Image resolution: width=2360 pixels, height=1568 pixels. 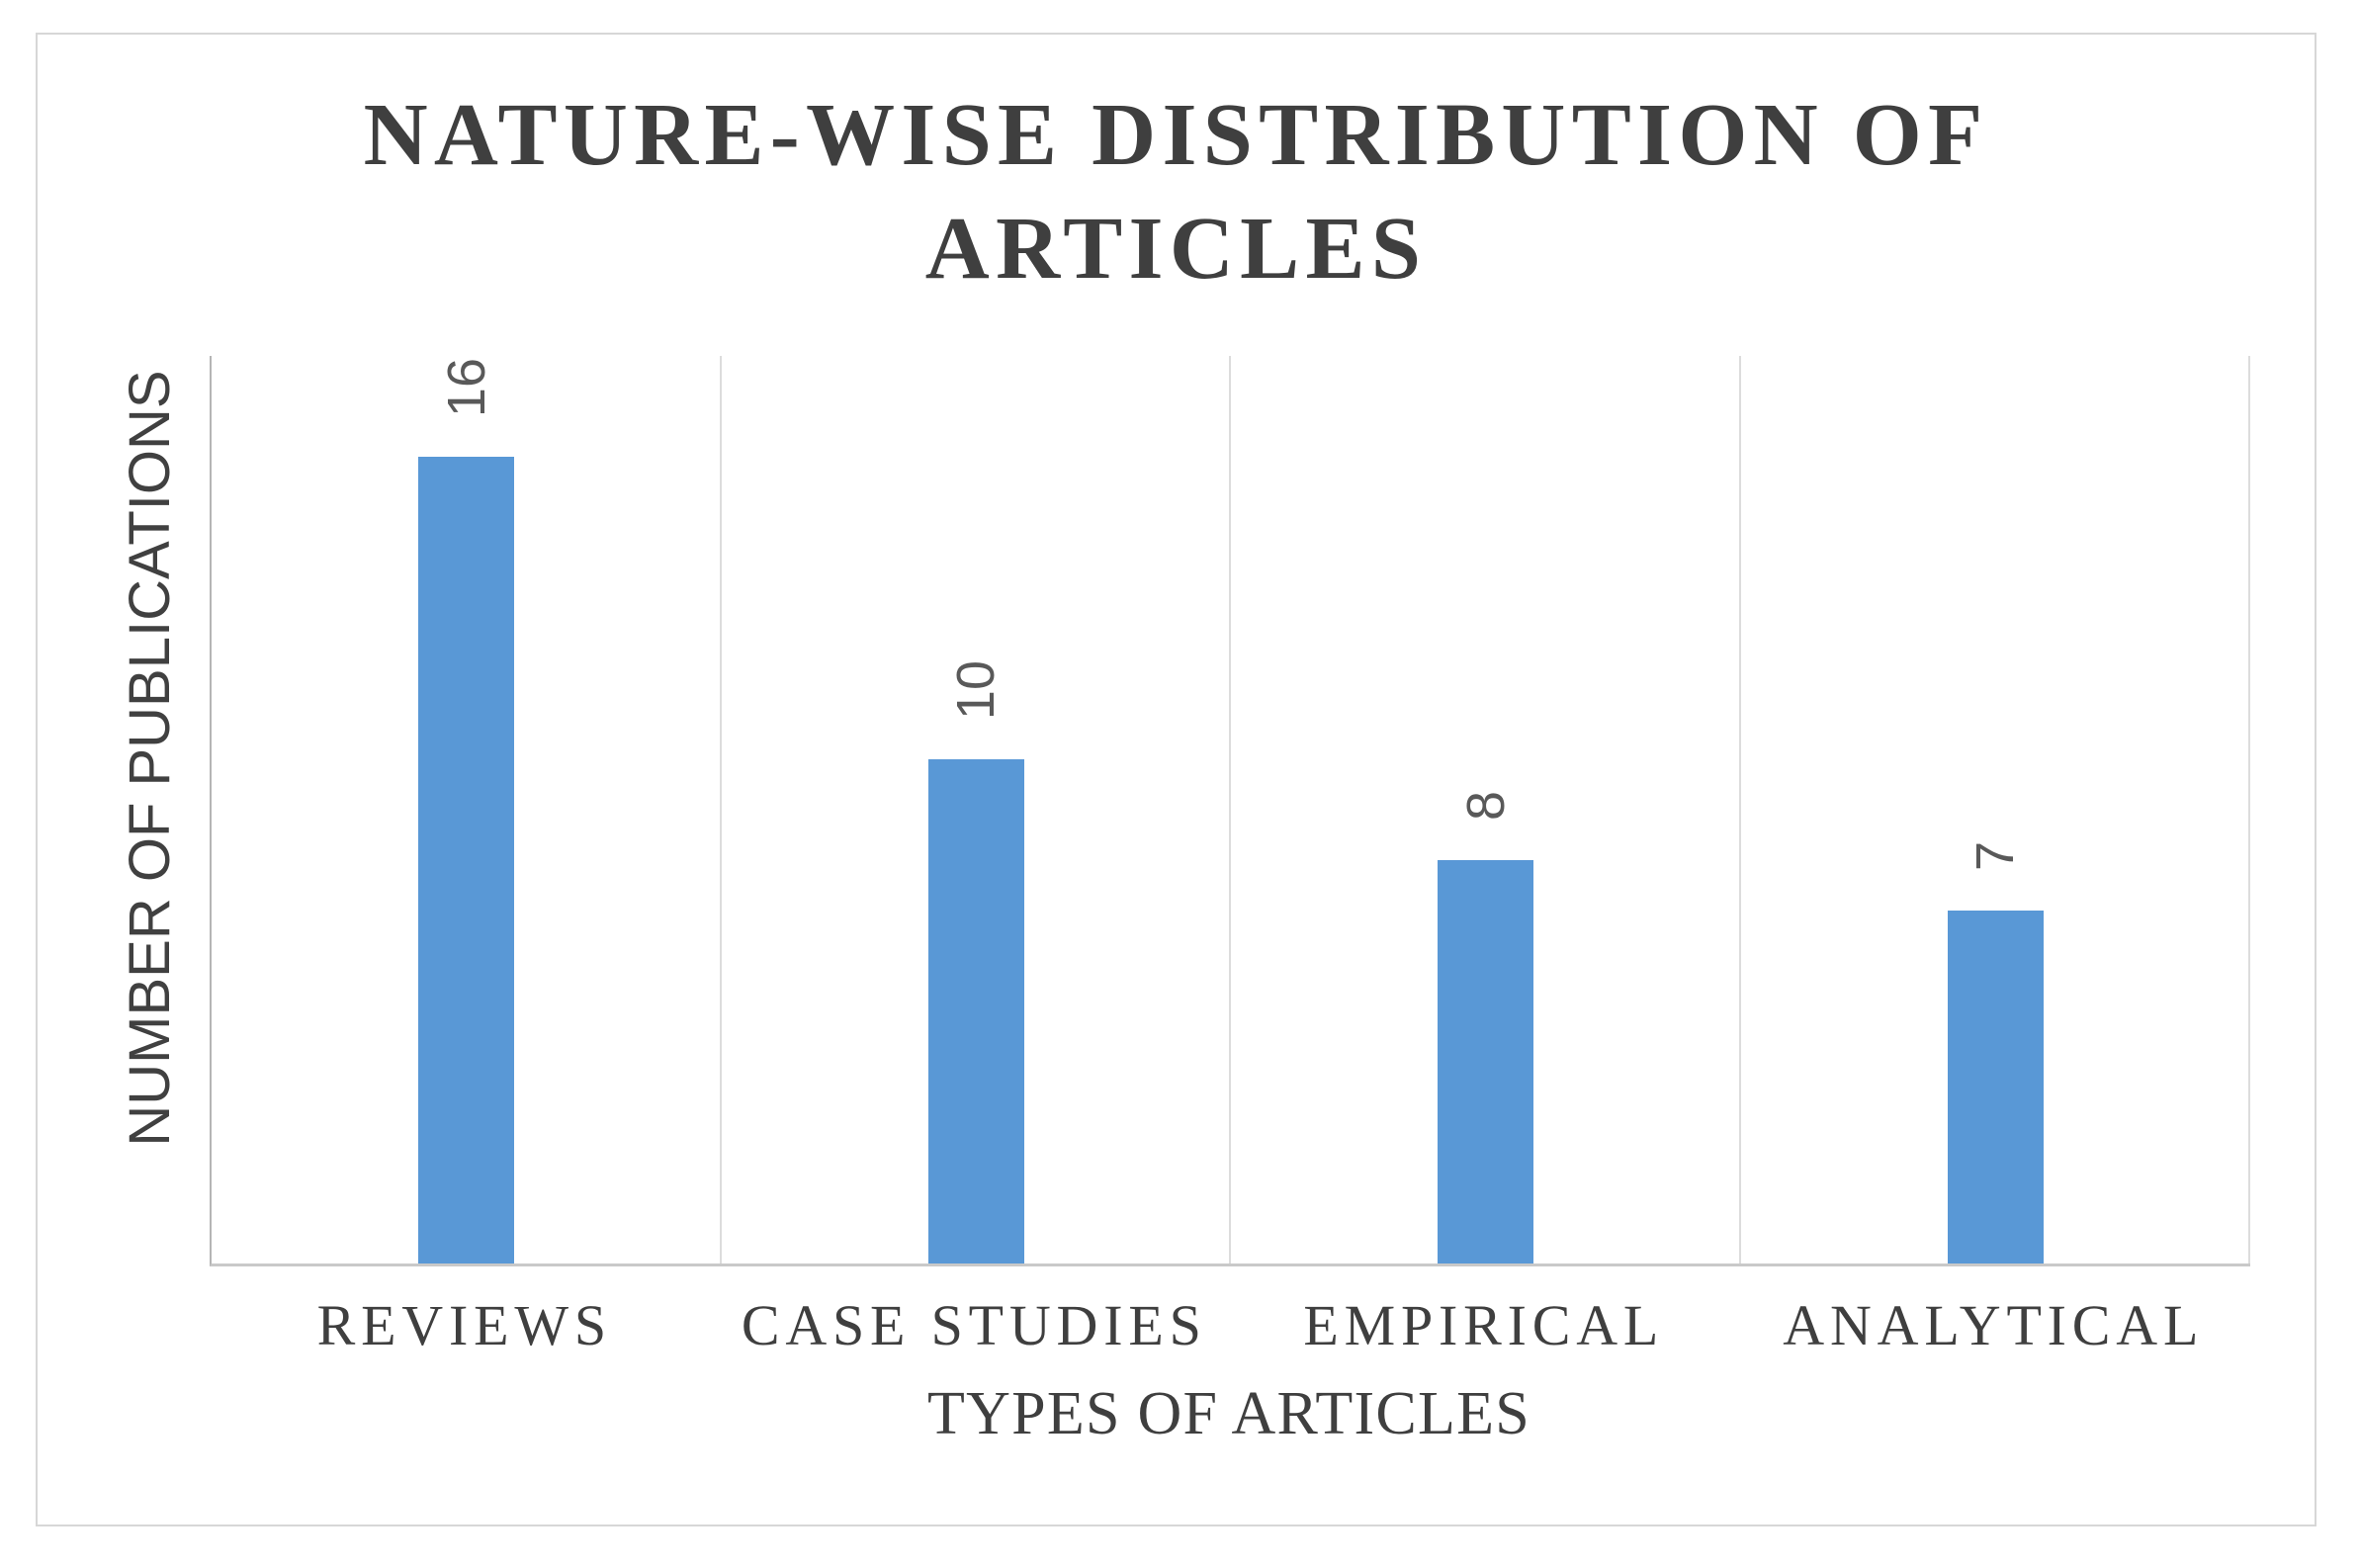 What do you see at coordinates (974, 1325) in the screenshot?
I see `category-label-case-studies: CASE STUDIES` at bounding box center [974, 1325].